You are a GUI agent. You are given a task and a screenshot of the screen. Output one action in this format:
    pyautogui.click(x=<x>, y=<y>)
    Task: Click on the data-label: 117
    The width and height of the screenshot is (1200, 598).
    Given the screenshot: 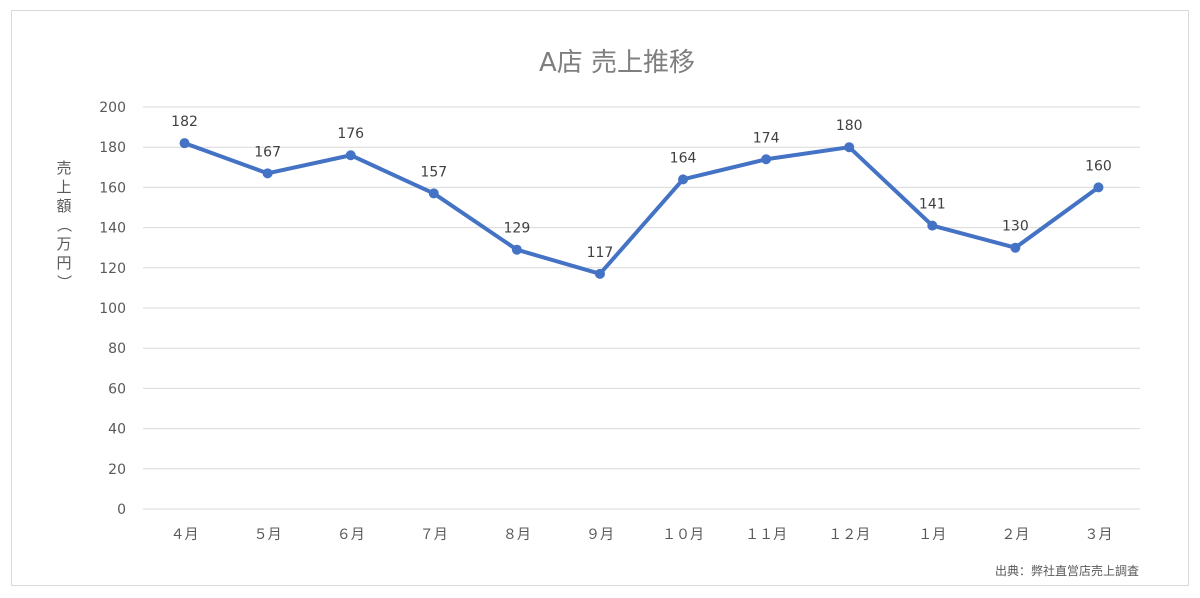 What is the action you would take?
    pyautogui.click(x=600, y=253)
    